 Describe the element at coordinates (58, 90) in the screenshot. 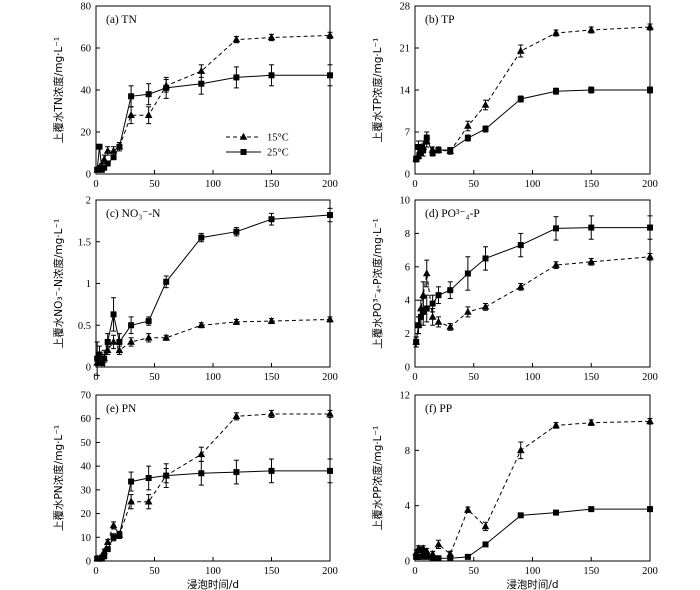

I see `y-axis-label: 上覆水TN浓度/mg·L⁻¹` at that location.